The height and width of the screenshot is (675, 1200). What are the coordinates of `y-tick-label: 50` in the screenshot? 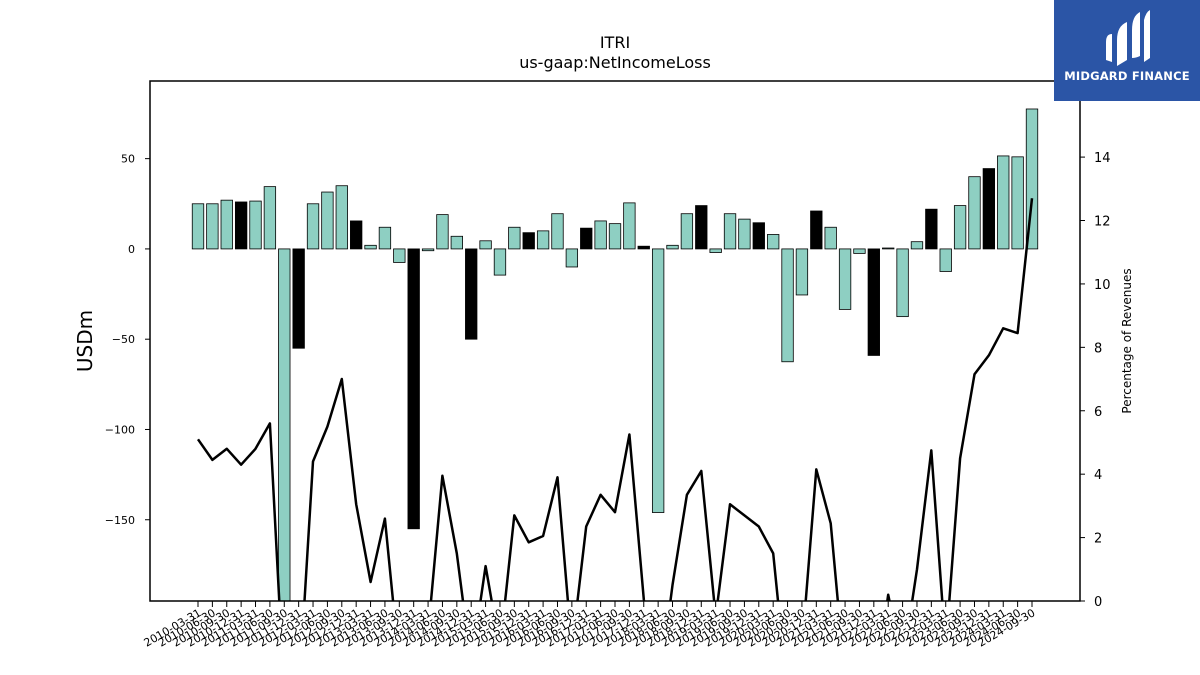 It's located at (128, 159).